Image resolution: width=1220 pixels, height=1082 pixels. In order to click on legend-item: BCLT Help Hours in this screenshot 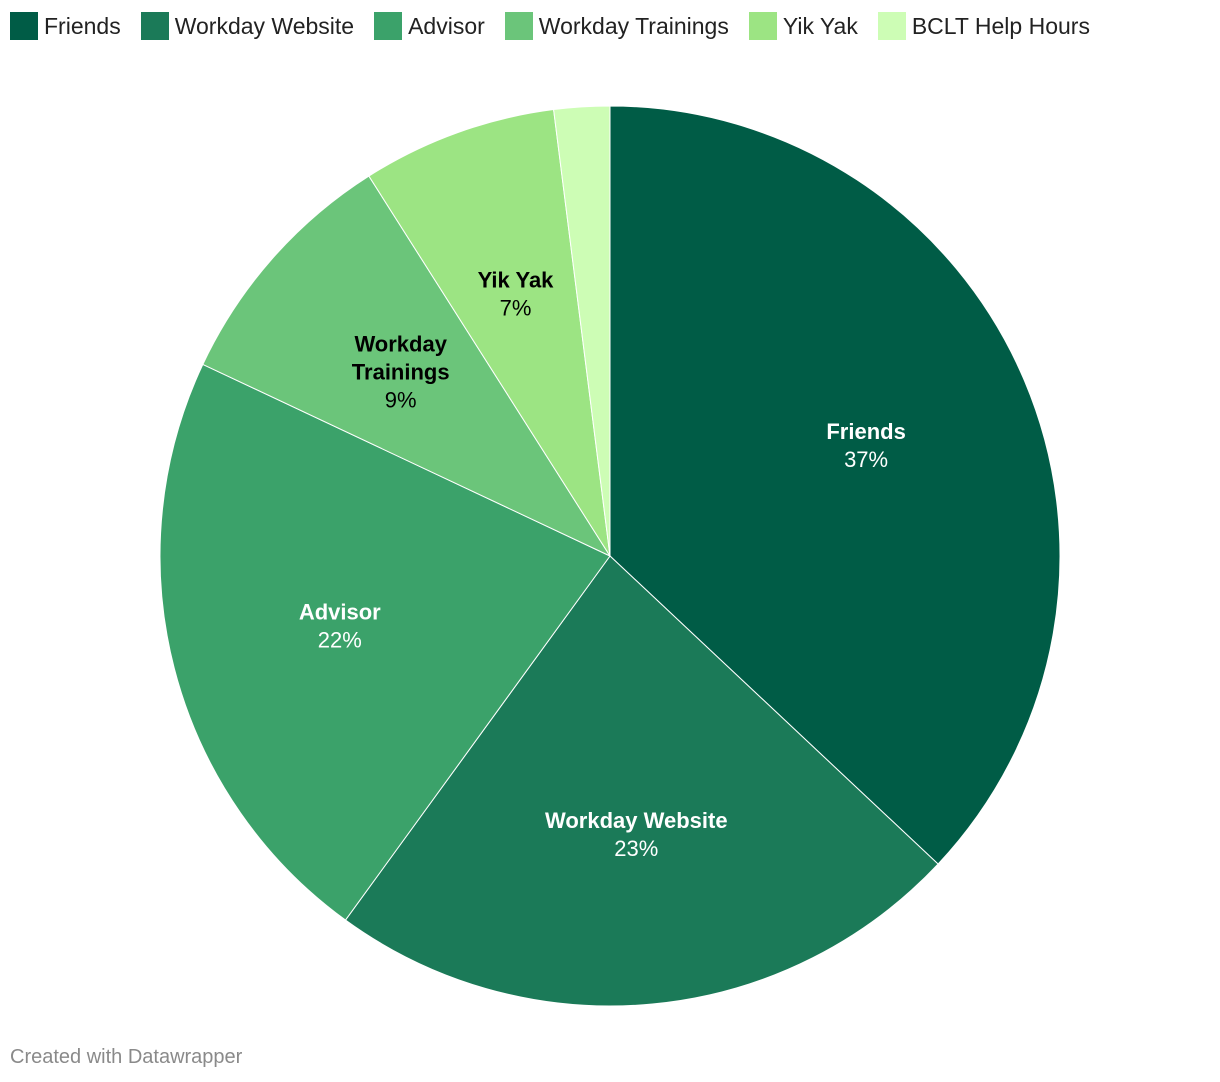, I will do `click(983, 26)`.